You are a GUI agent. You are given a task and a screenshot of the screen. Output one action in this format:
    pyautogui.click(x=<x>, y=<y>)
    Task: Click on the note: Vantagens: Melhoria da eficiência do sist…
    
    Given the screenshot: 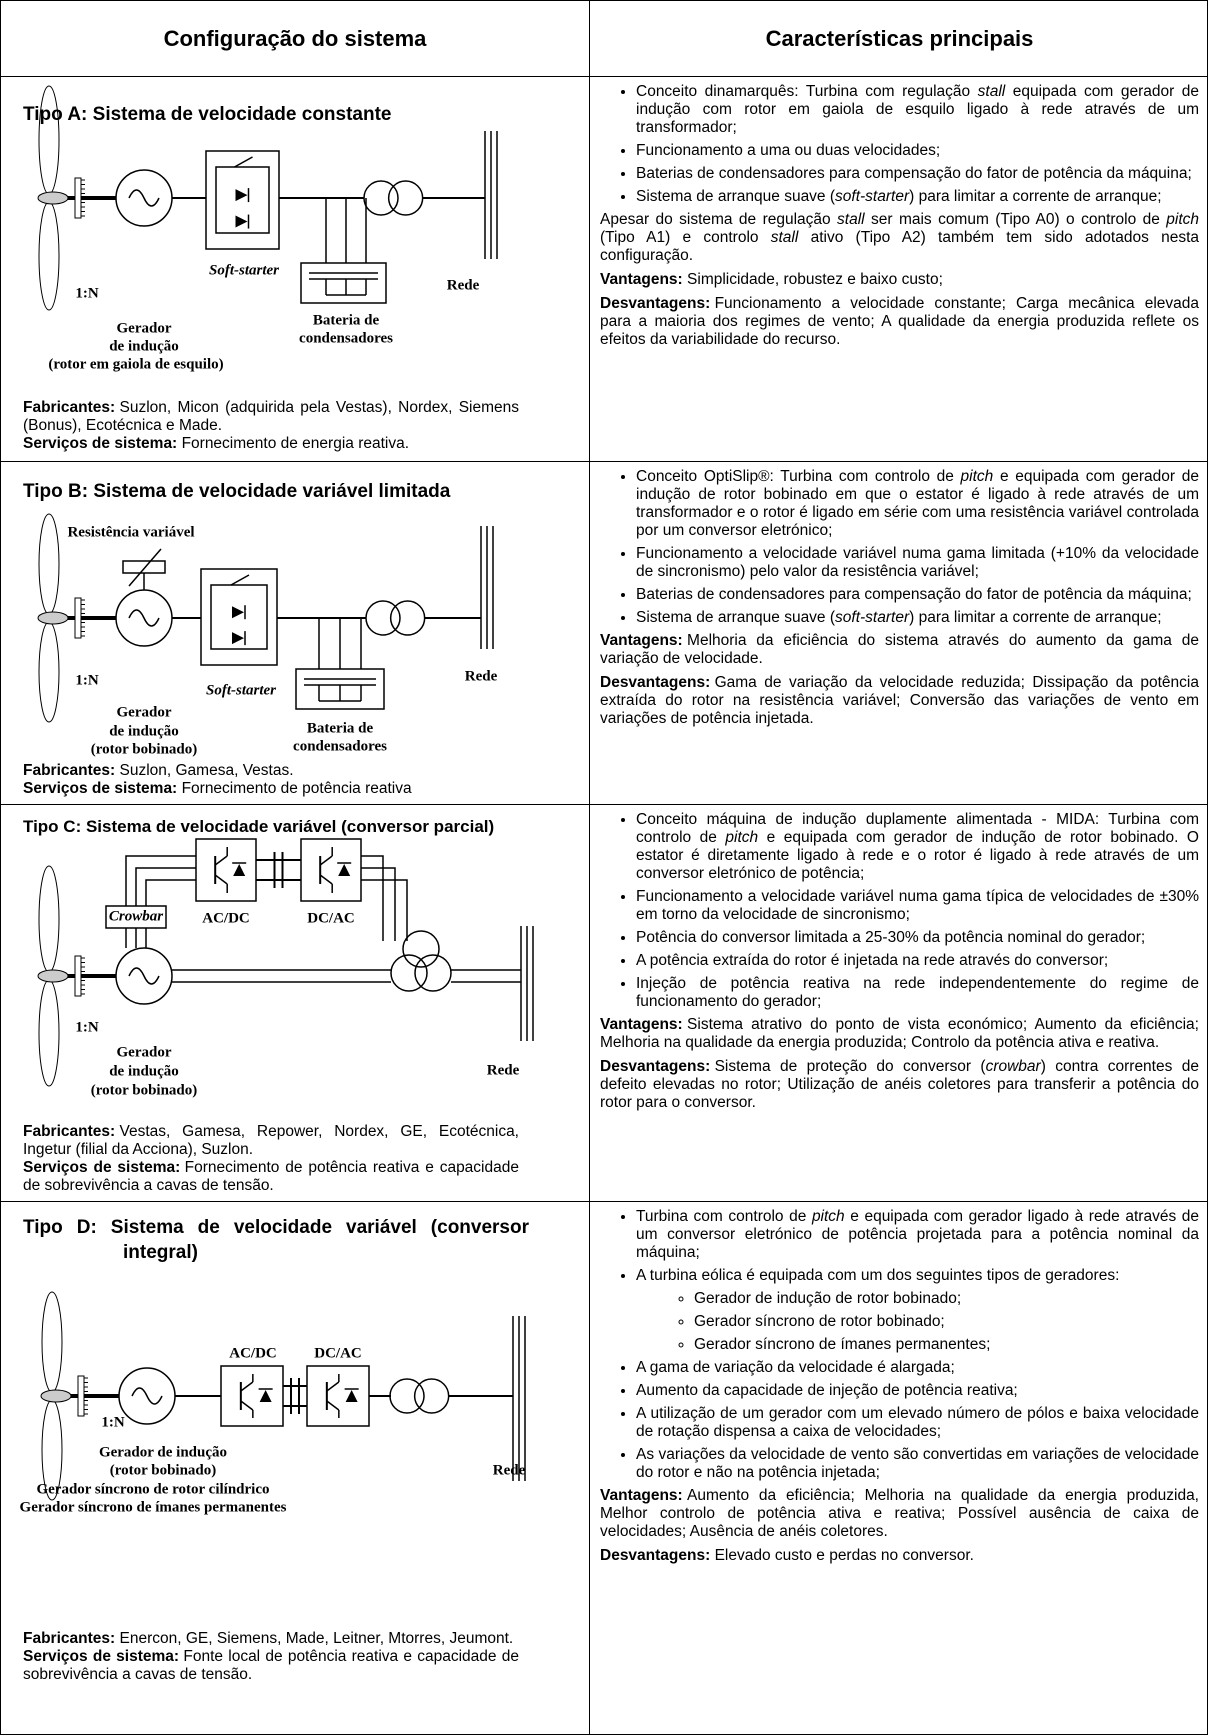 What is the action you would take?
    pyautogui.click(x=899, y=650)
    